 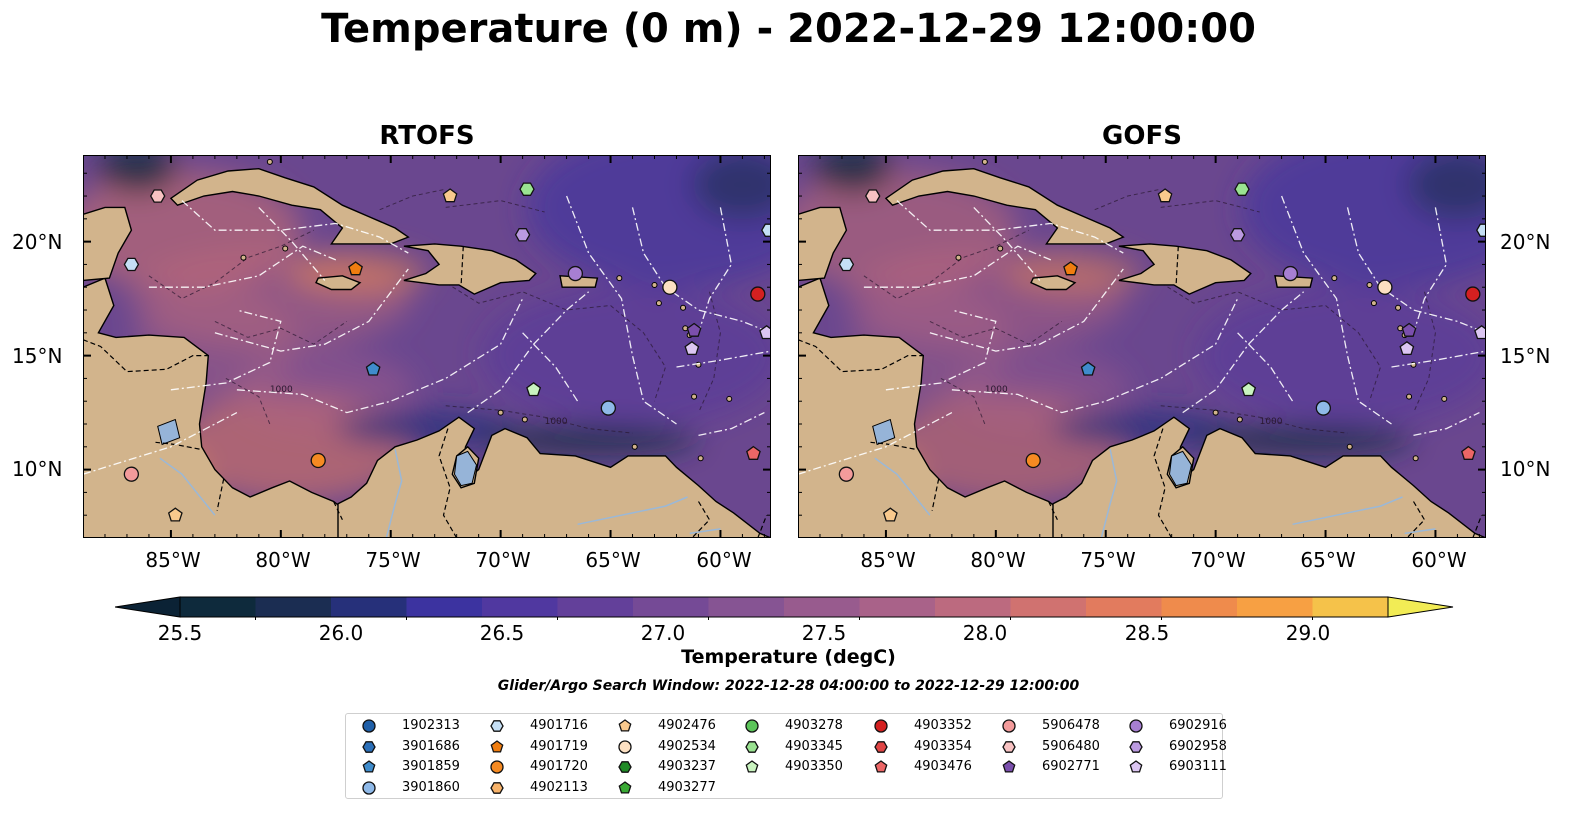 What do you see at coordinates (37, 469) in the screenshot?
I see `lat-label-10n-left: 10°N` at bounding box center [37, 469].